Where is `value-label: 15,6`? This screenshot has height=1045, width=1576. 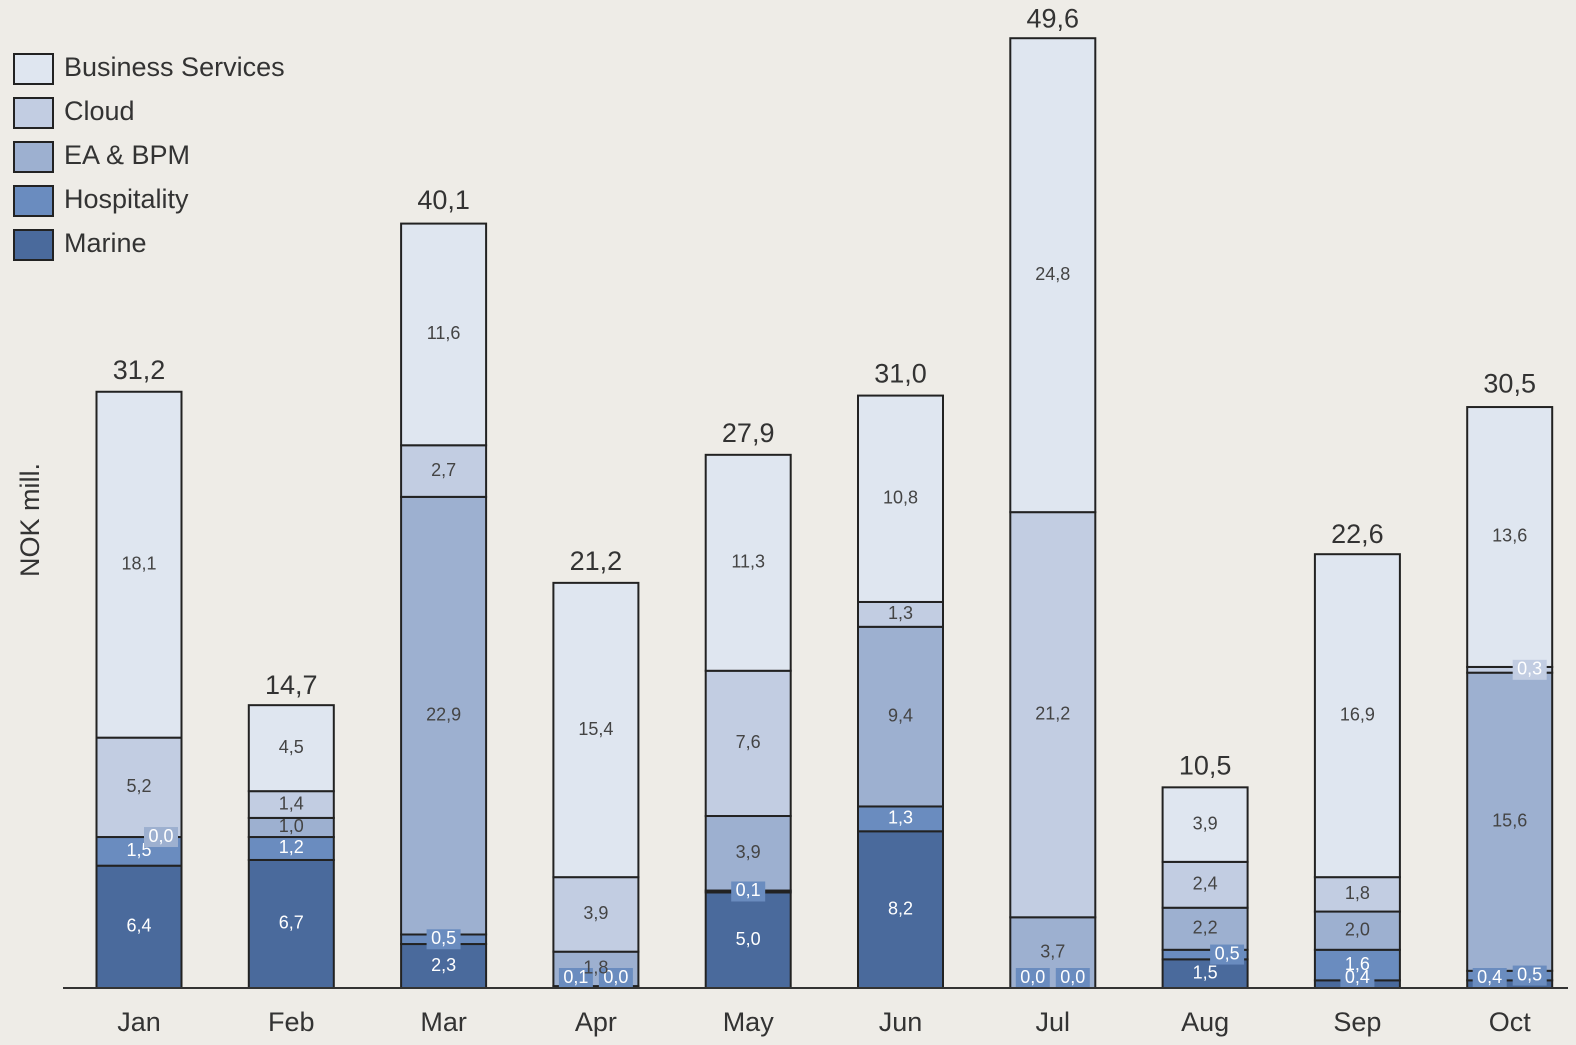
value-label: 15,6 is located at coordinates (1509, 820).